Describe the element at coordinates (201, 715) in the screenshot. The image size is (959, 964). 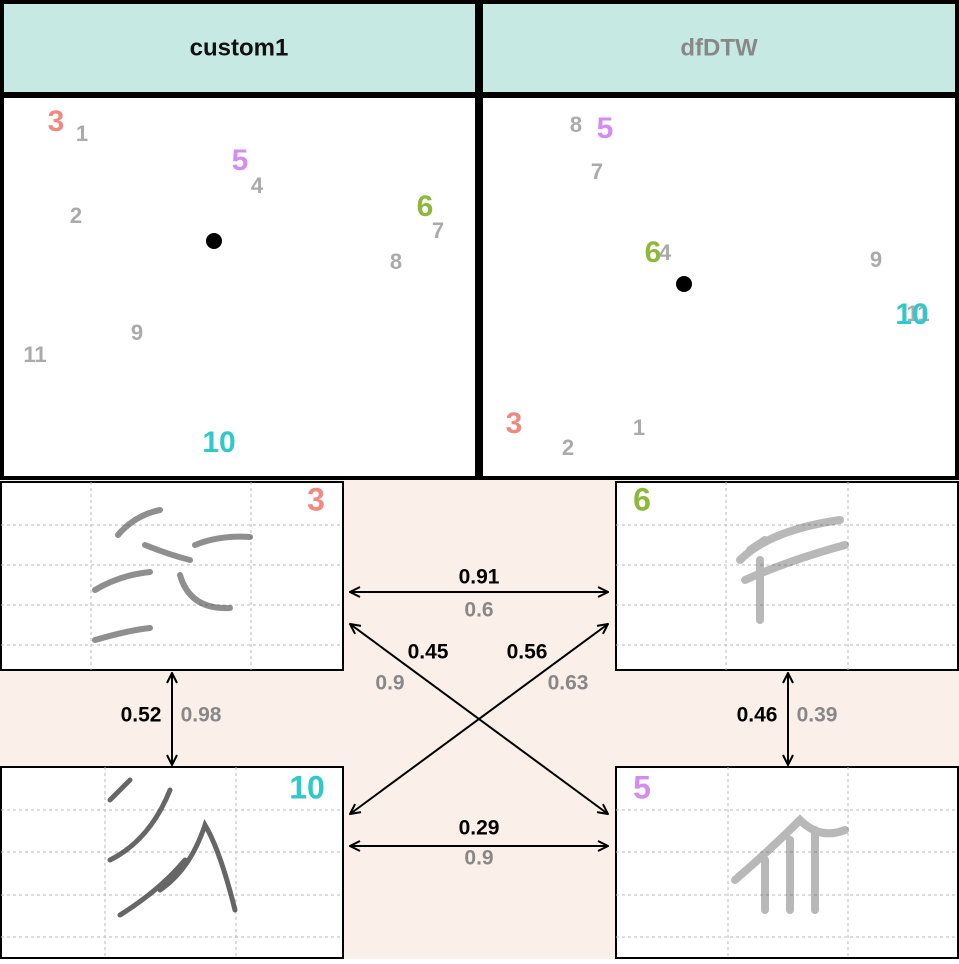
I see `distance-secondary: 0.98` at that location.